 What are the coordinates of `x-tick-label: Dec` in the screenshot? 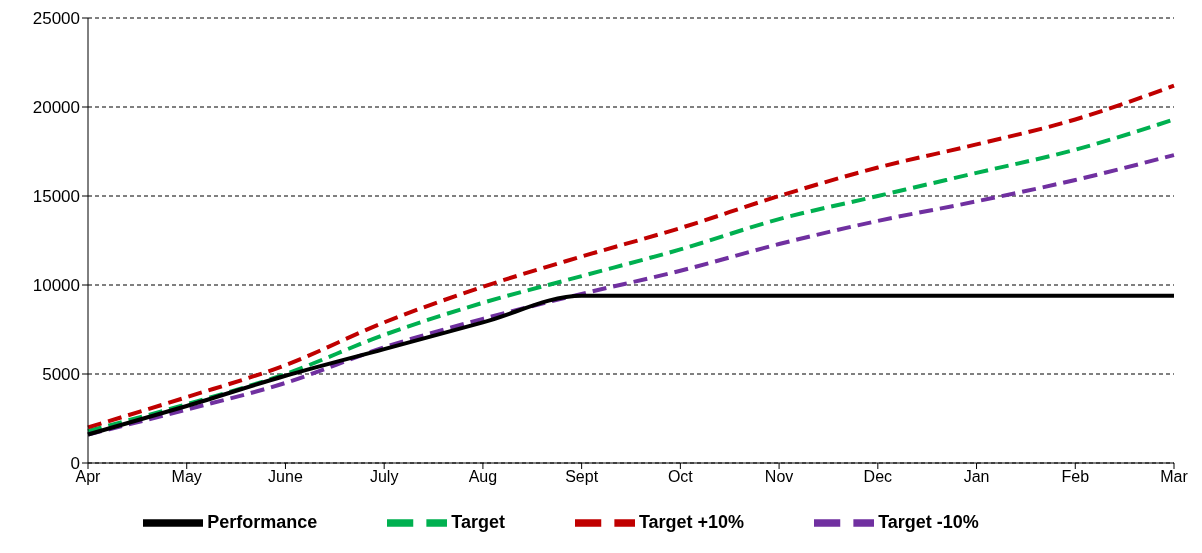 It's located at (878, 477).